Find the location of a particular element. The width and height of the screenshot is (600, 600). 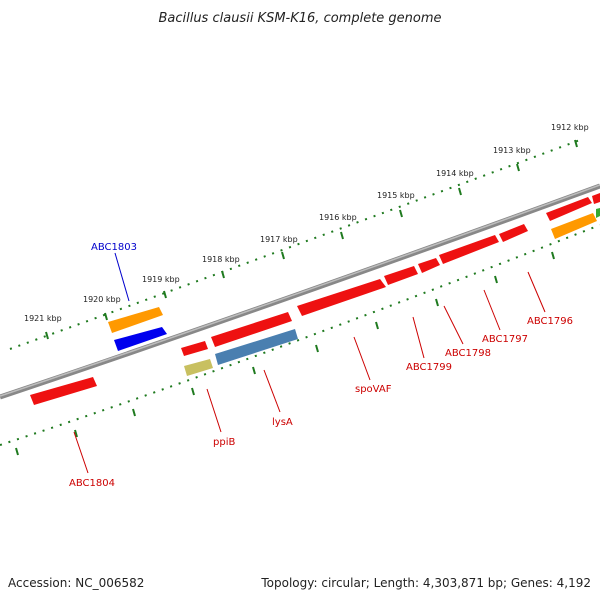

kbp-label: 1913 kbp is located at coordinates (512, 150).